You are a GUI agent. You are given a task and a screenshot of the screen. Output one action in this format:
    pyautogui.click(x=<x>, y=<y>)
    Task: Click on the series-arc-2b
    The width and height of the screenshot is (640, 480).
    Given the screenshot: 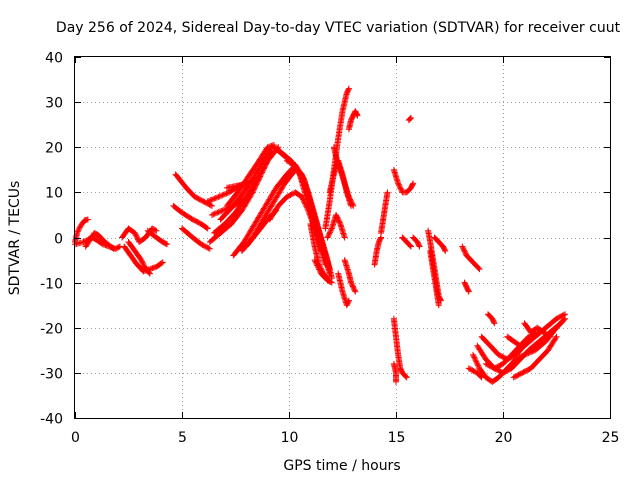 What is the action you would take?
    pyautogui.click(x=143, y=259)
    